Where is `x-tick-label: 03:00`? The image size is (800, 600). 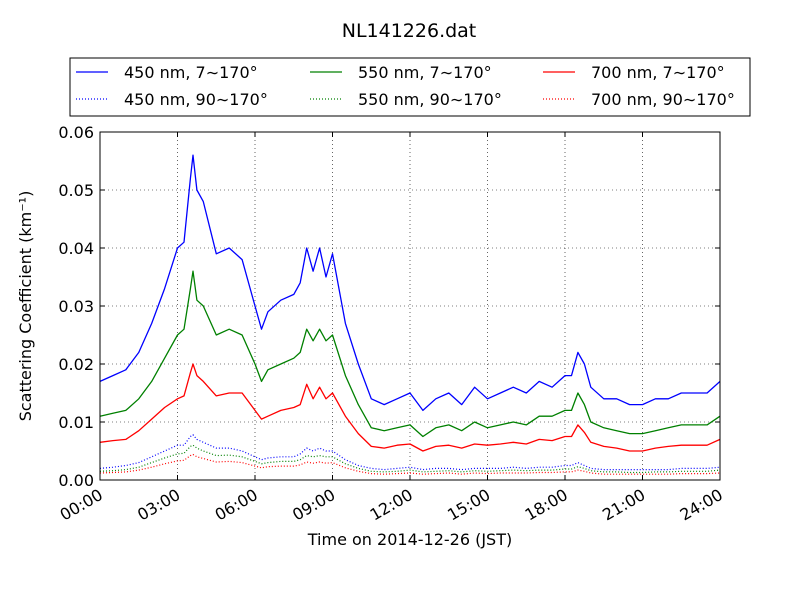 x-tick-label: 03:00 is located at coordinates (158, 505).